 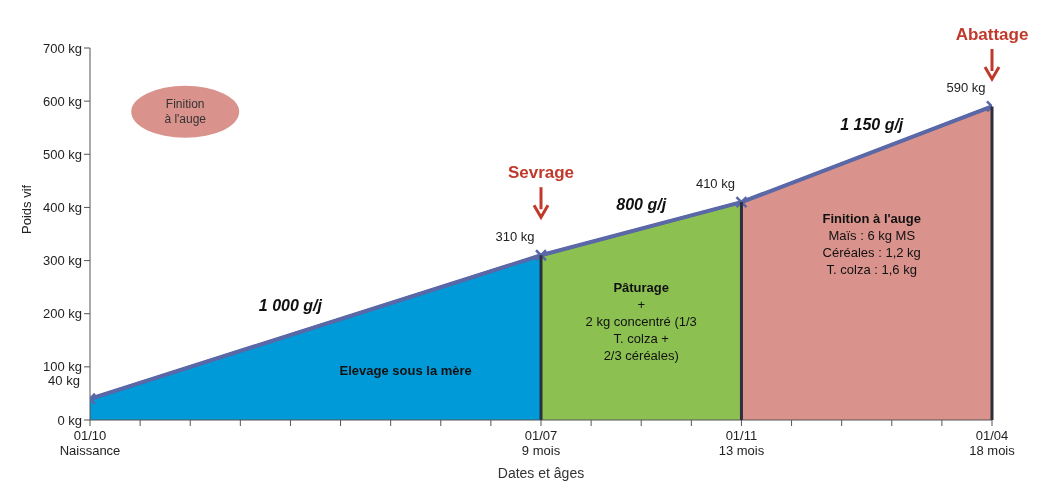 What do you see at coordinates (541, 443) in the screenshot?
I see `x-tick-label: 01/07 9 mois` at bounding box center [541, 443].